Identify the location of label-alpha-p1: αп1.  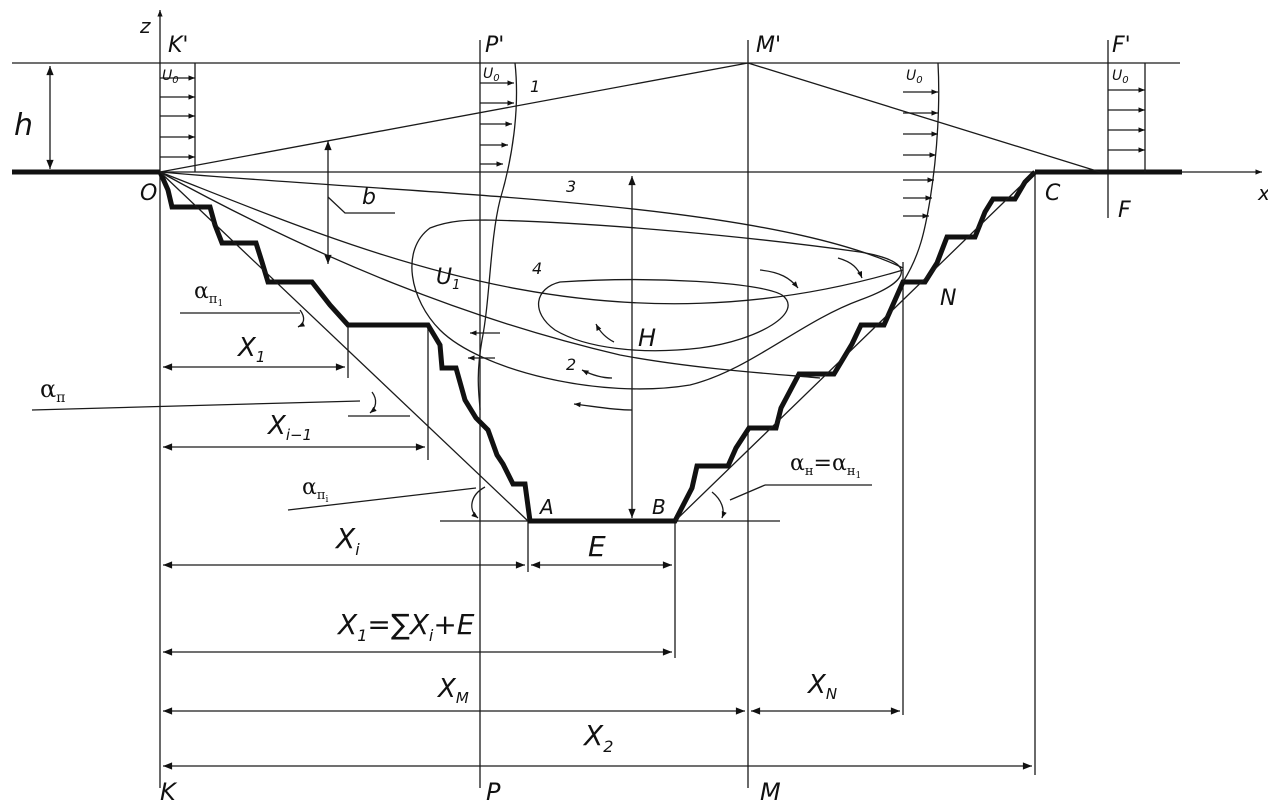
(208, 294).